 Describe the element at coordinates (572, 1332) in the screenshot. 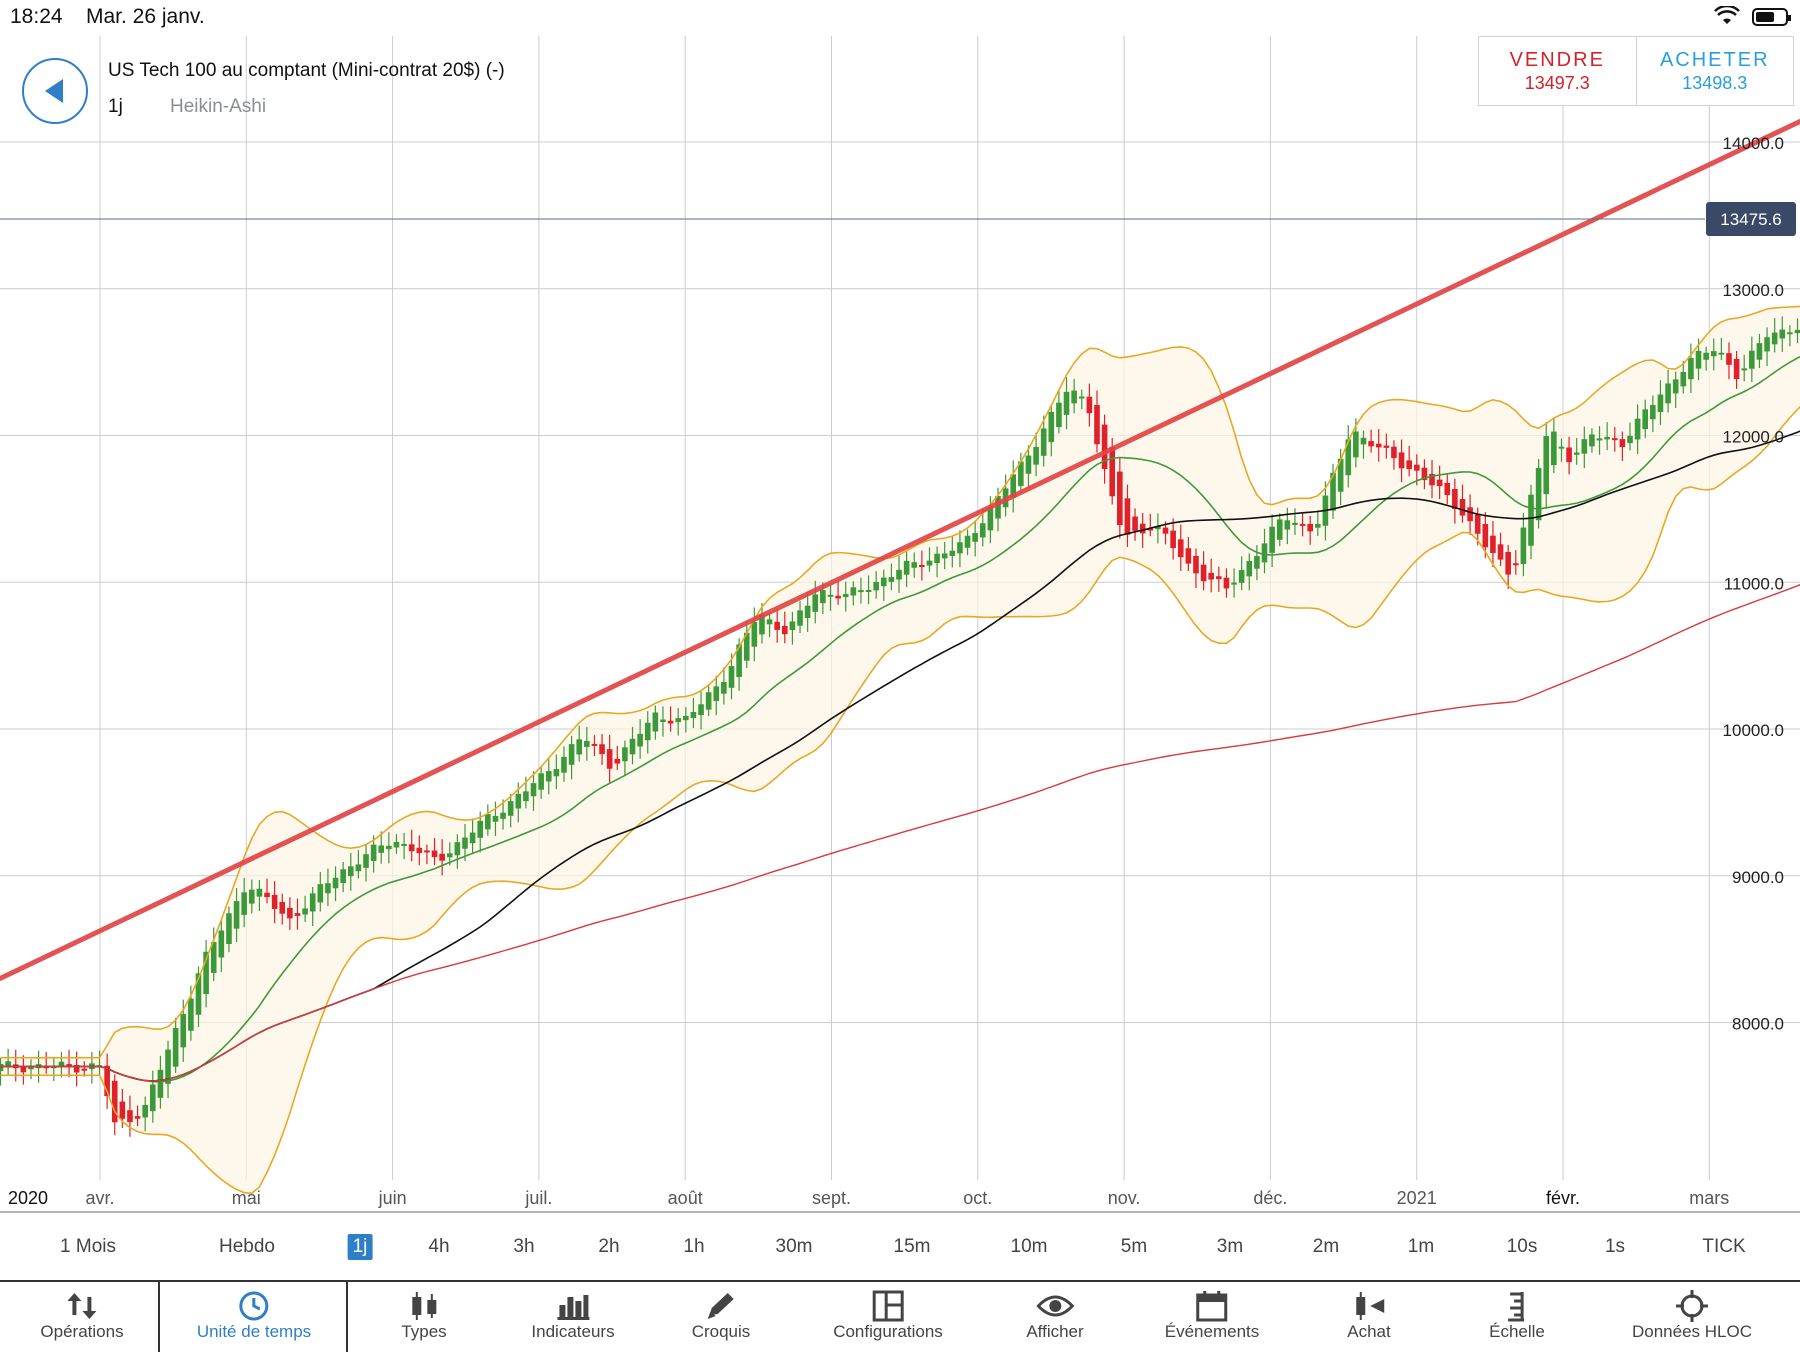

I see `toolbar-item-label: Indicateurs` at that location.